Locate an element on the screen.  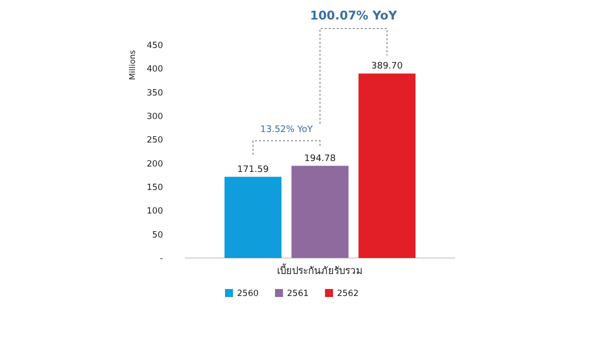
y-tick-label: 250 is located at coordinates (154, 141).